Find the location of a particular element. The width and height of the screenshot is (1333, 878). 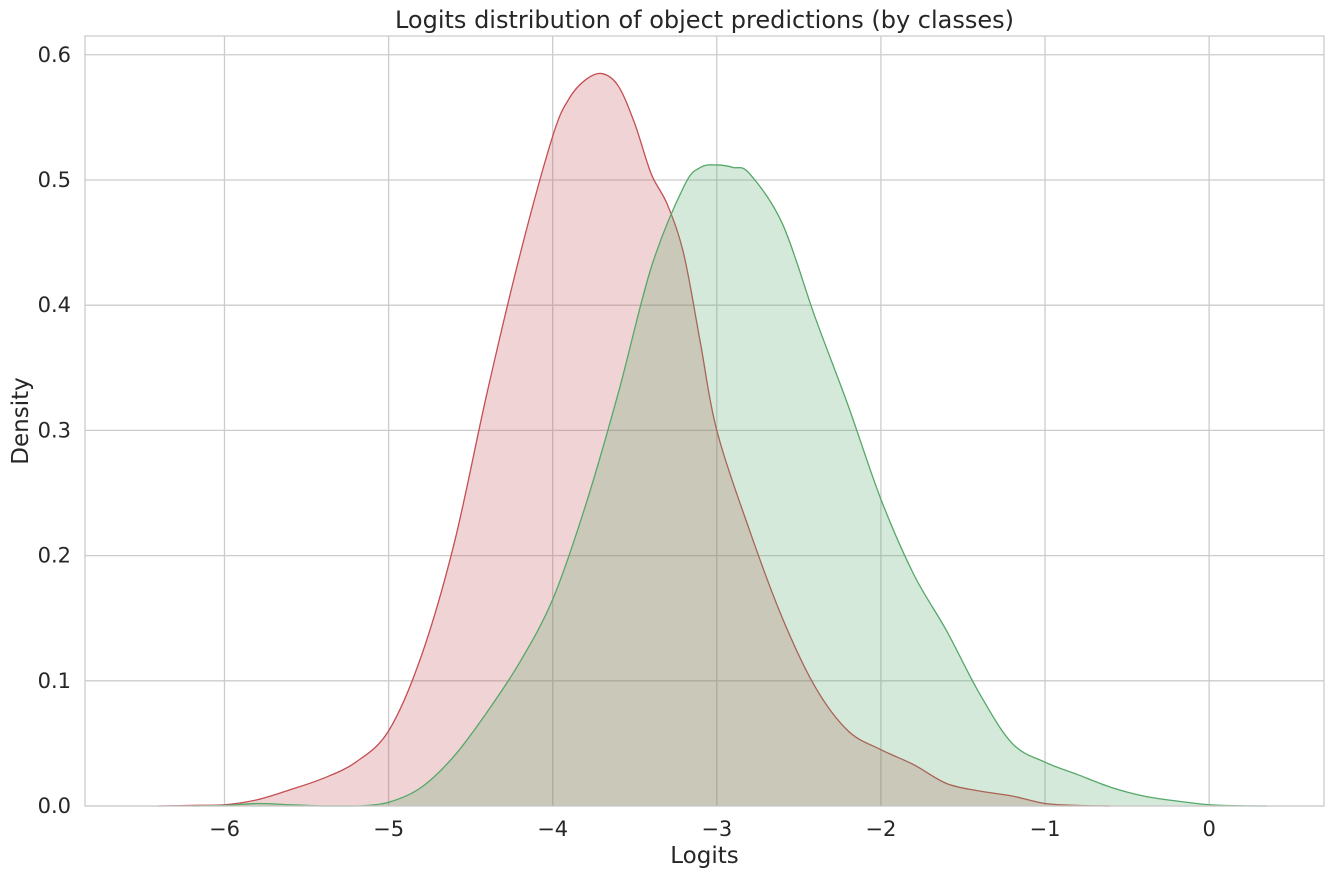

x-tick-label: 0 is located at coordinates (1208, 829).